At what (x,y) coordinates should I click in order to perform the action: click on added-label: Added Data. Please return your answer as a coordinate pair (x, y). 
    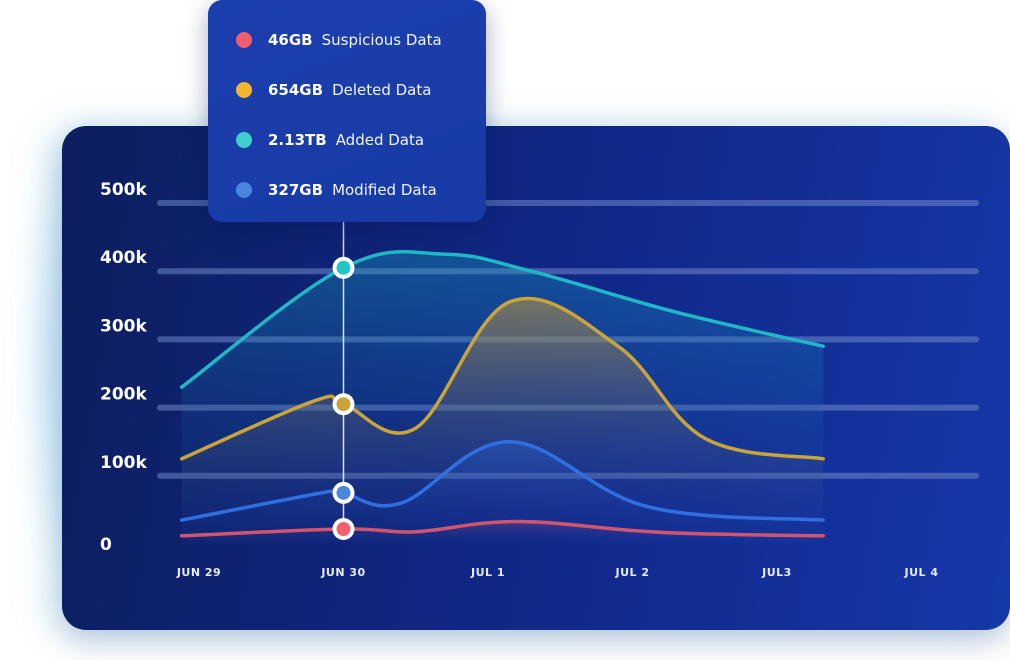
    Looking at the image, I should click on (380, 140).